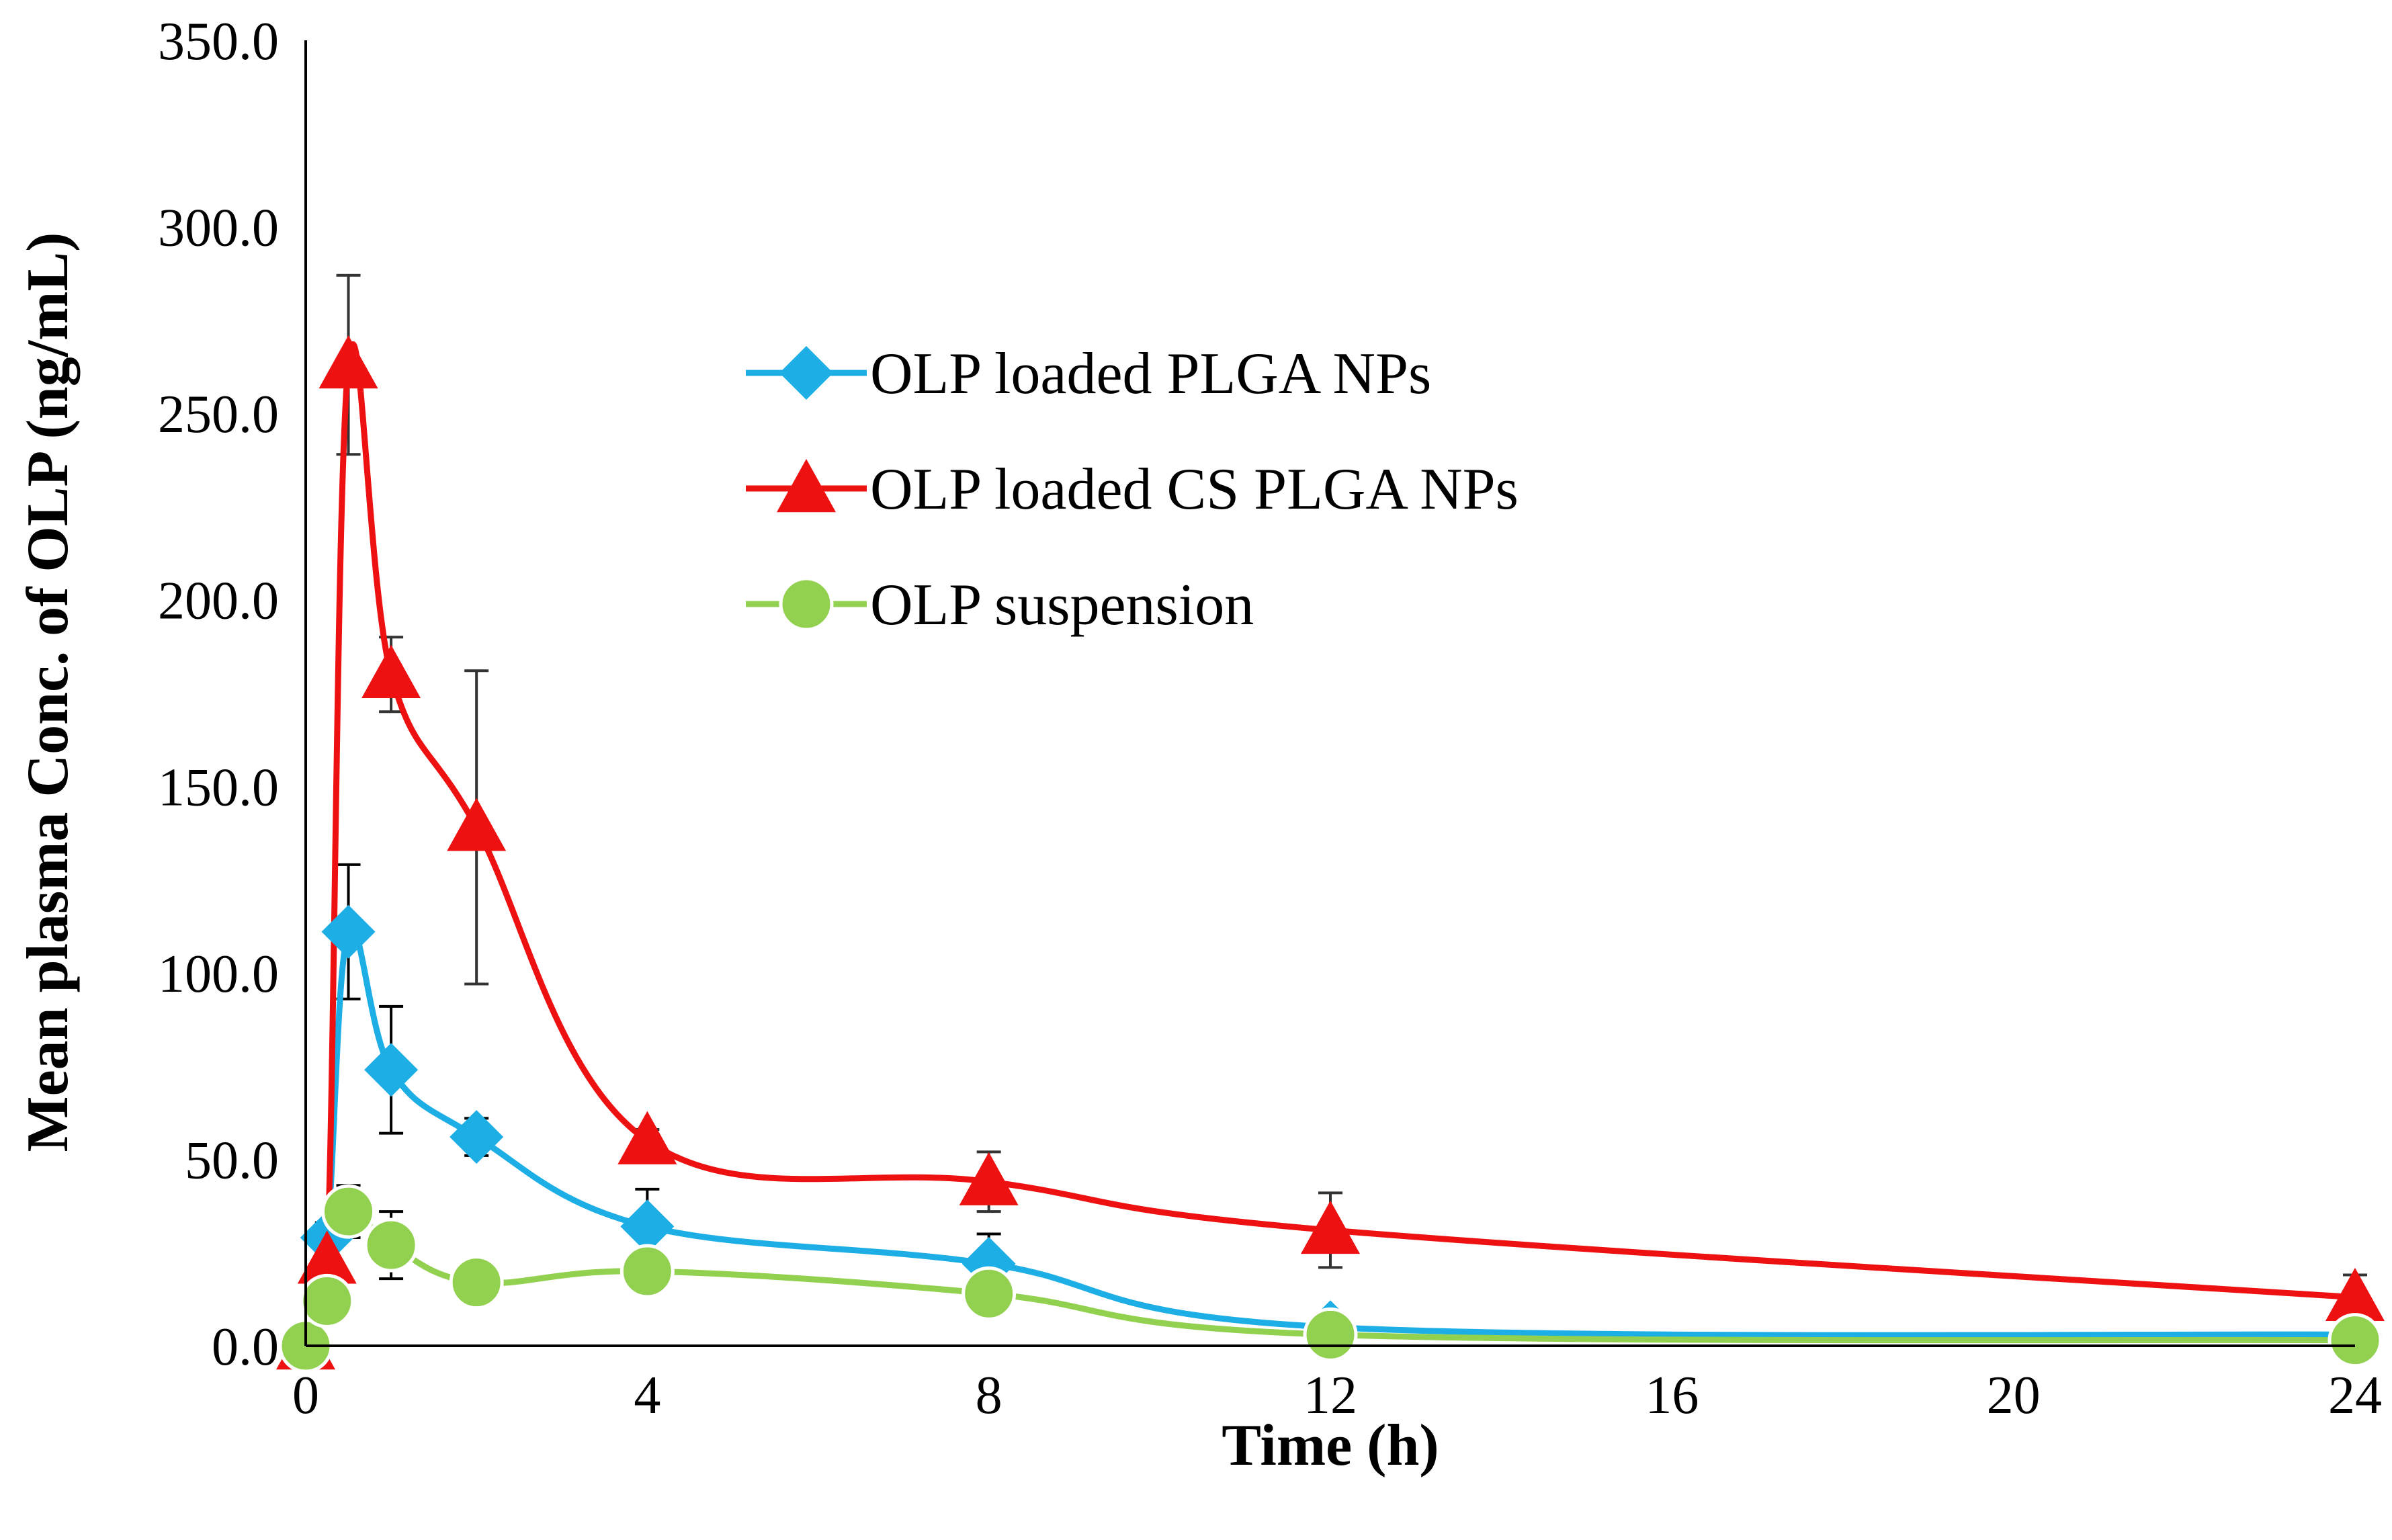 The height and width of the screenshot is (1540, 2392). What do you see at coordinates (1150, 374) in the screenshot?
I see `legend-label: OLP loaded PLGA NPs` at bounding box center [1150, 374].